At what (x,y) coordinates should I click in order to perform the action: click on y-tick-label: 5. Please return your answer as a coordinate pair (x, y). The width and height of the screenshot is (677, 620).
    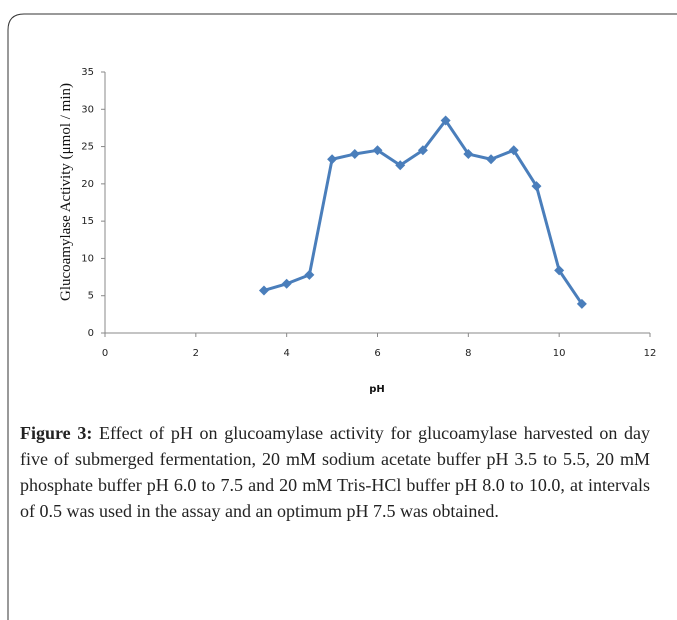
    Looking at the image, I should click on (91, 296).